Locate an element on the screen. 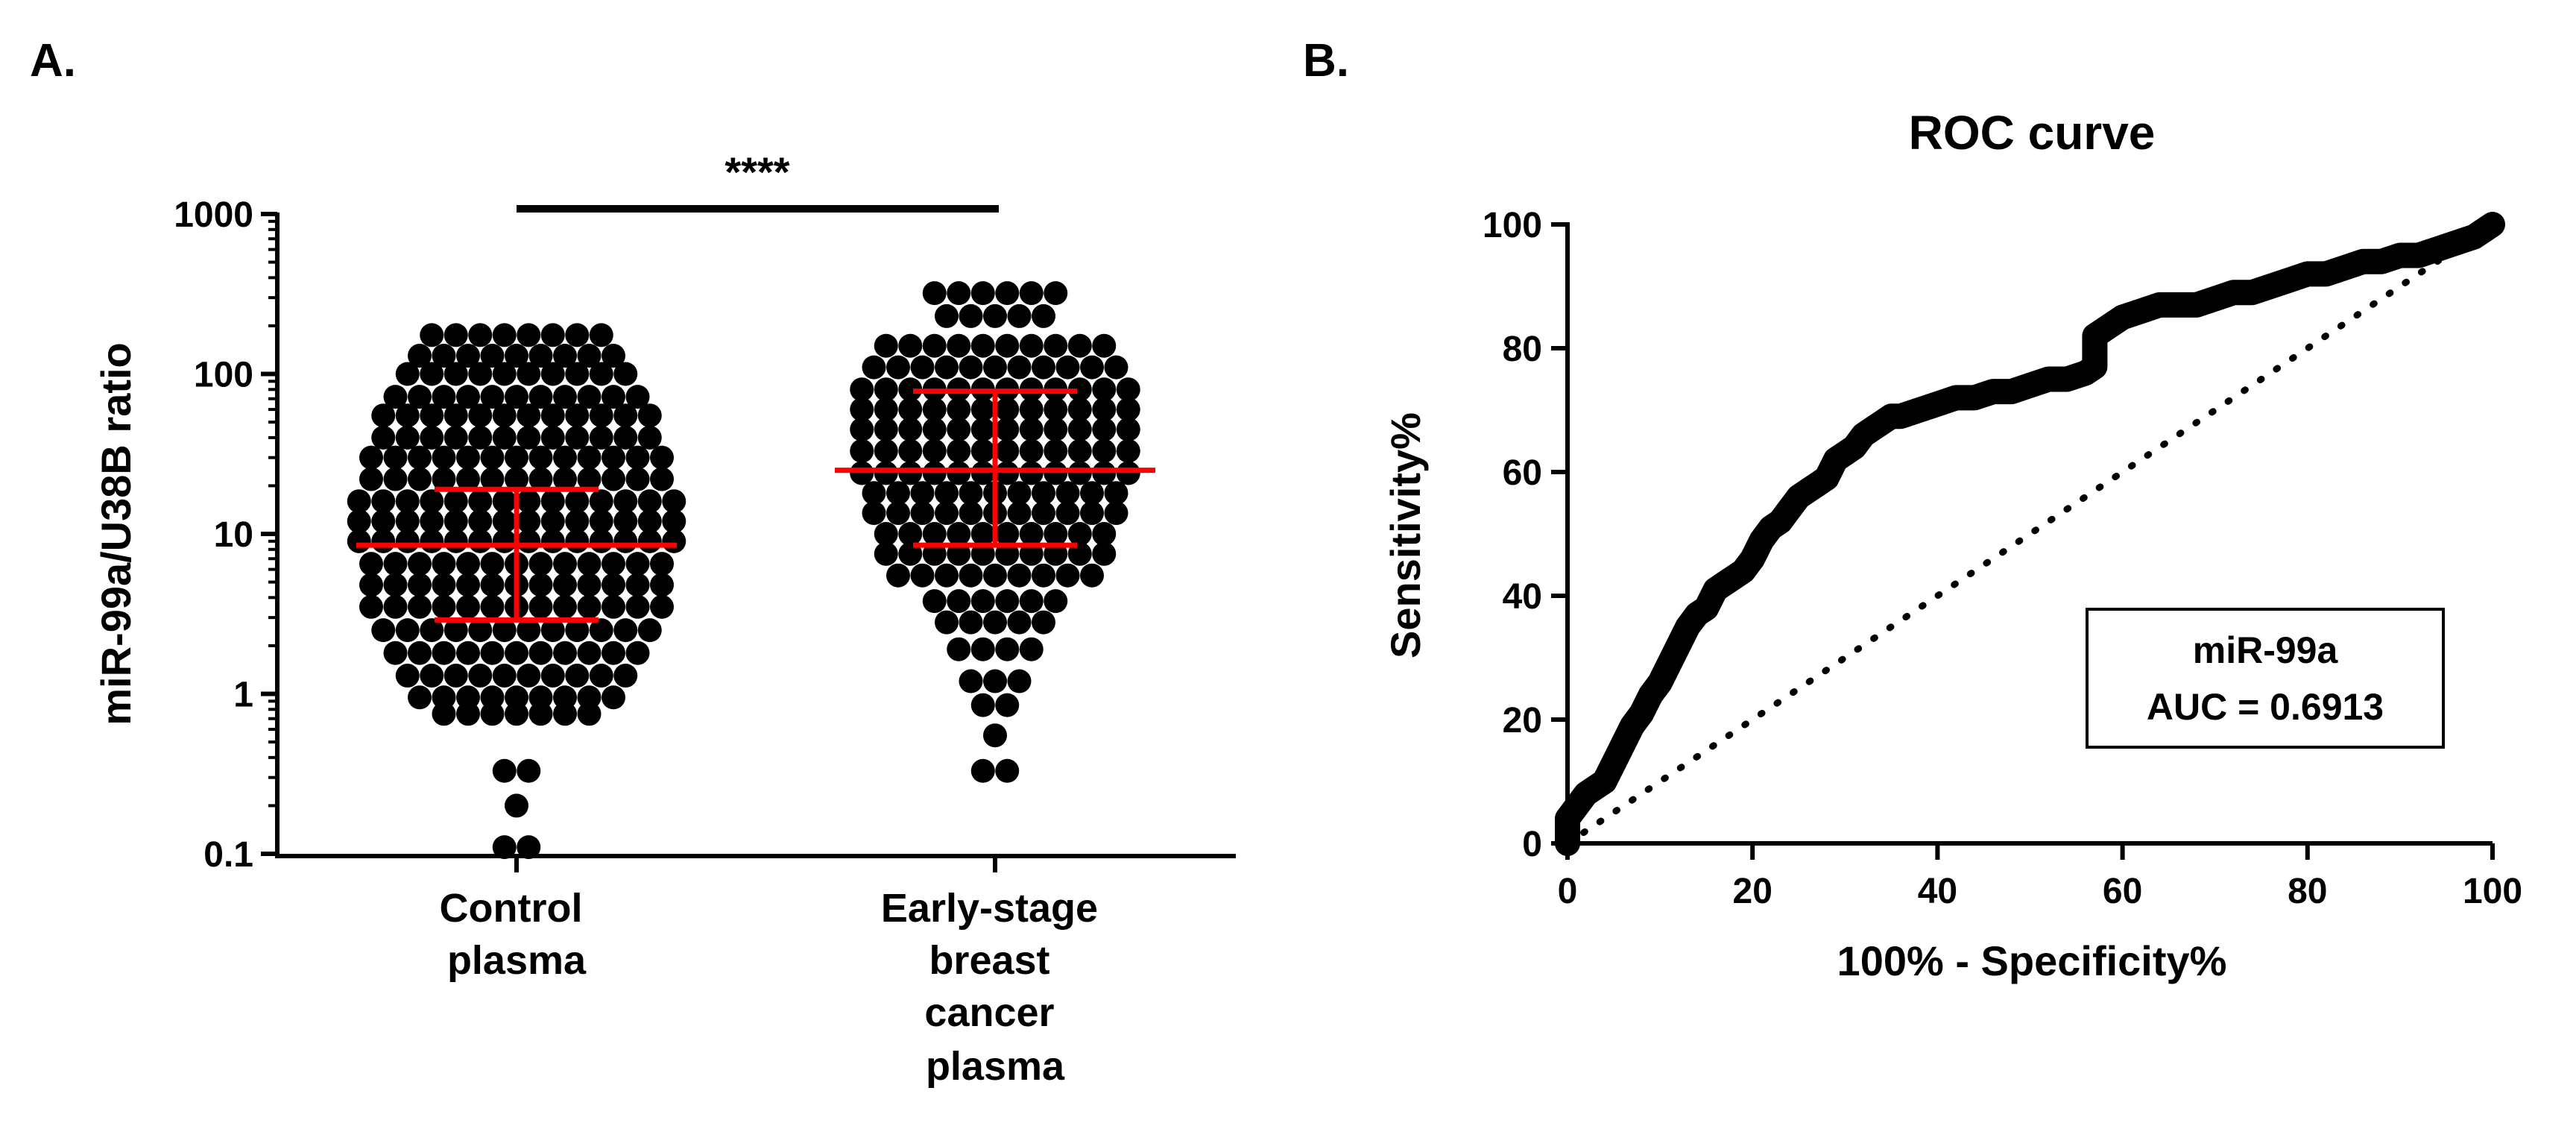 Image resolution: width=2576 pixels, height=1123 pixels. category-label-cancer: Early-stage breast cancer plasma is located at coordinates (995, 987).